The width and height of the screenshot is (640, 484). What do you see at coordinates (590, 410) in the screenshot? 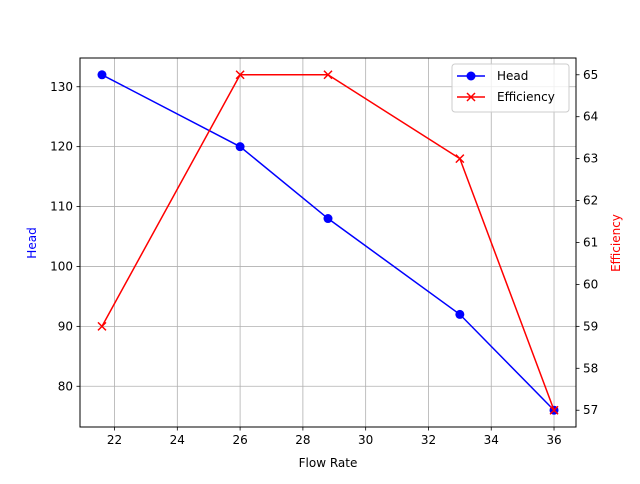
I see `right-y-tick-label: 57` at bounding box center [590, 410].